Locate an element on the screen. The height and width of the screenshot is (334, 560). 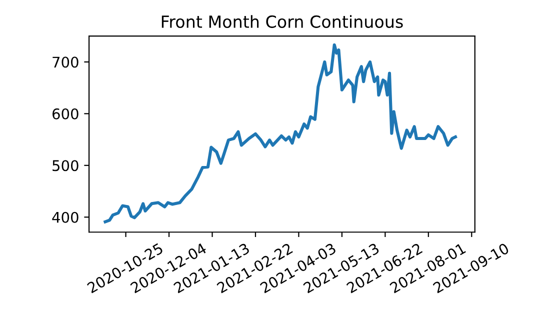
y-tick-label: 600 is located at coordinates (65, 114).